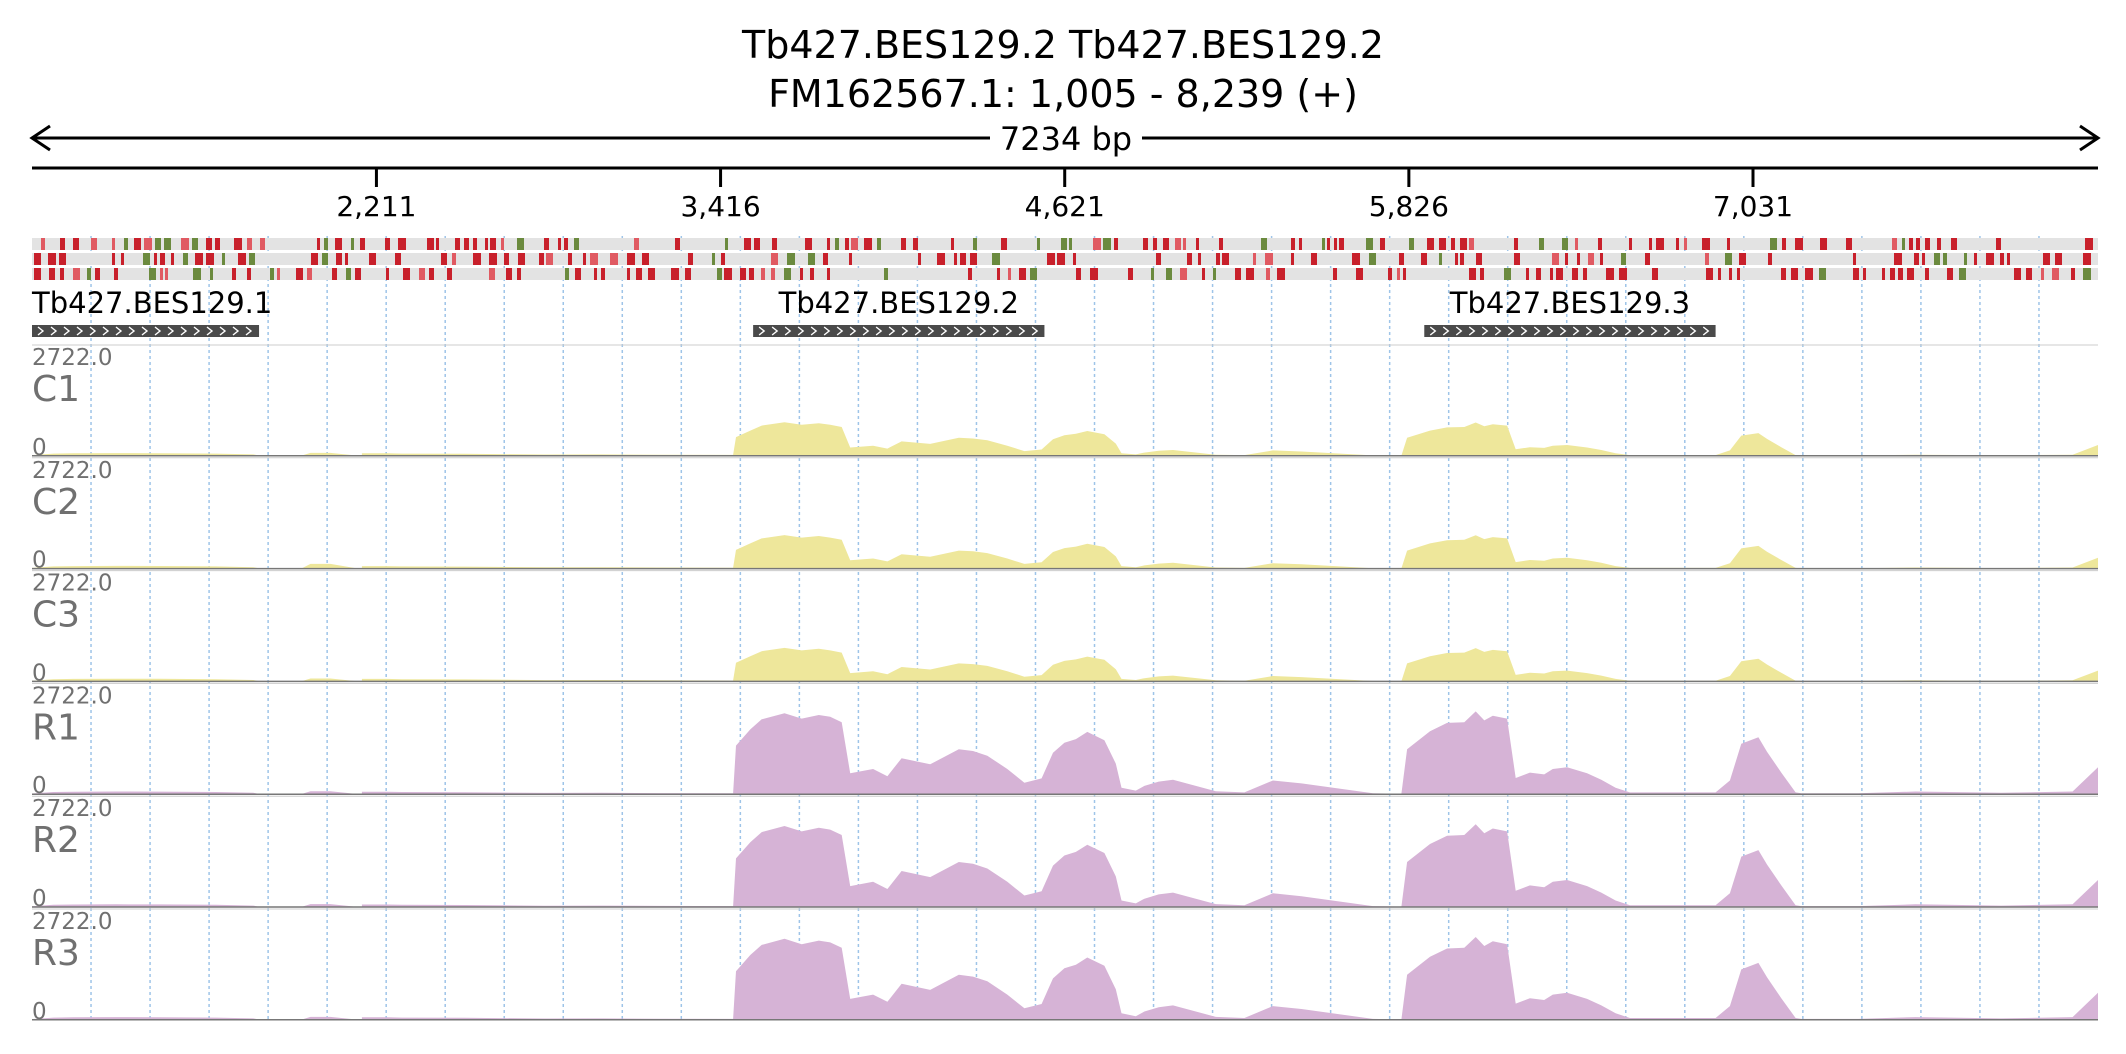  I want to click on coverage-area, so click(1065, 753).